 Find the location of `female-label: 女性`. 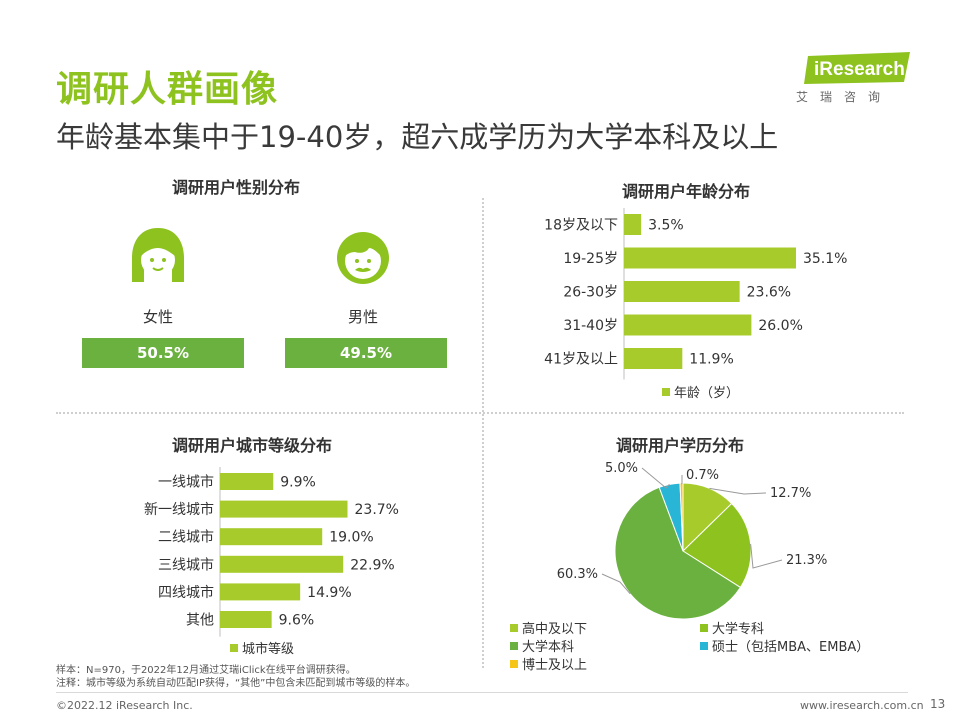

female-label: 女性 is located at coordinates (157, 317).